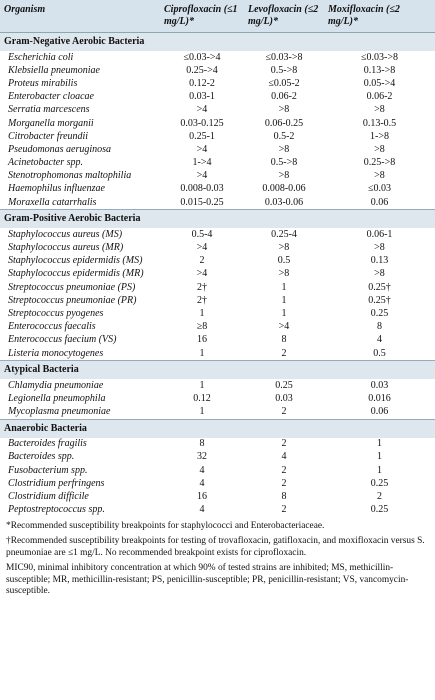 Image resolution: width=435 pixels, height=700 pixels. What do you see at coordinates (284, 189) in the screenshot?
I see `mic-value: 0.008-0.06` at bounding box center [284, 189].